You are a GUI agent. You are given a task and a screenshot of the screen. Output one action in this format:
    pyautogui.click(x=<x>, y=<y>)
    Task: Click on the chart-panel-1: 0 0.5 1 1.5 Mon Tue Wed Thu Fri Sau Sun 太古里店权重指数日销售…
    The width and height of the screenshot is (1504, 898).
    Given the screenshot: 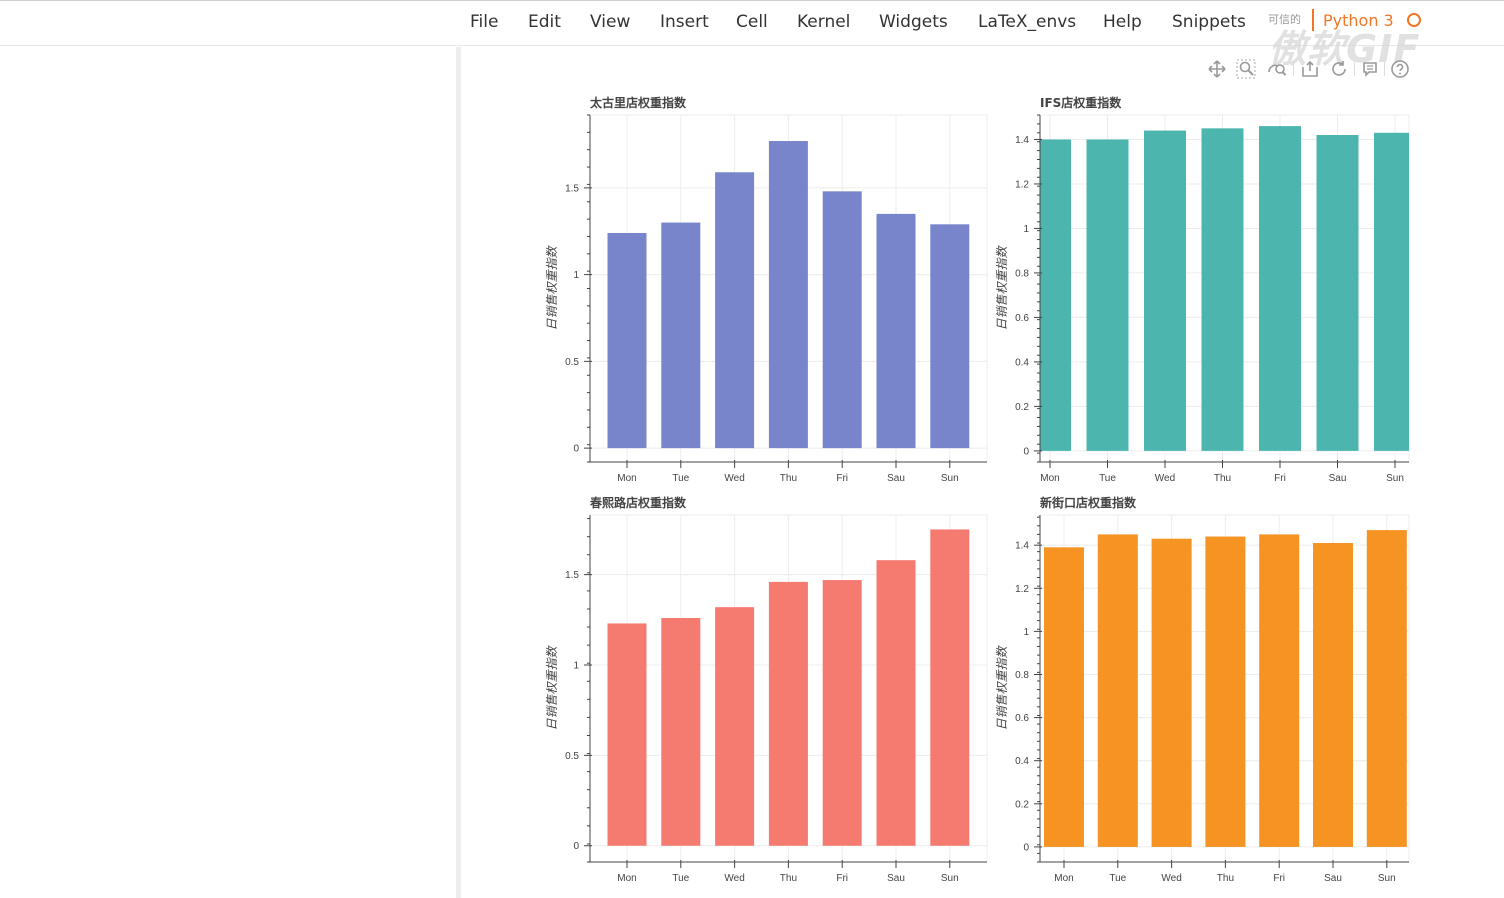 What is the action you would take?
    pyautogui.click(x=766, y=289)
    